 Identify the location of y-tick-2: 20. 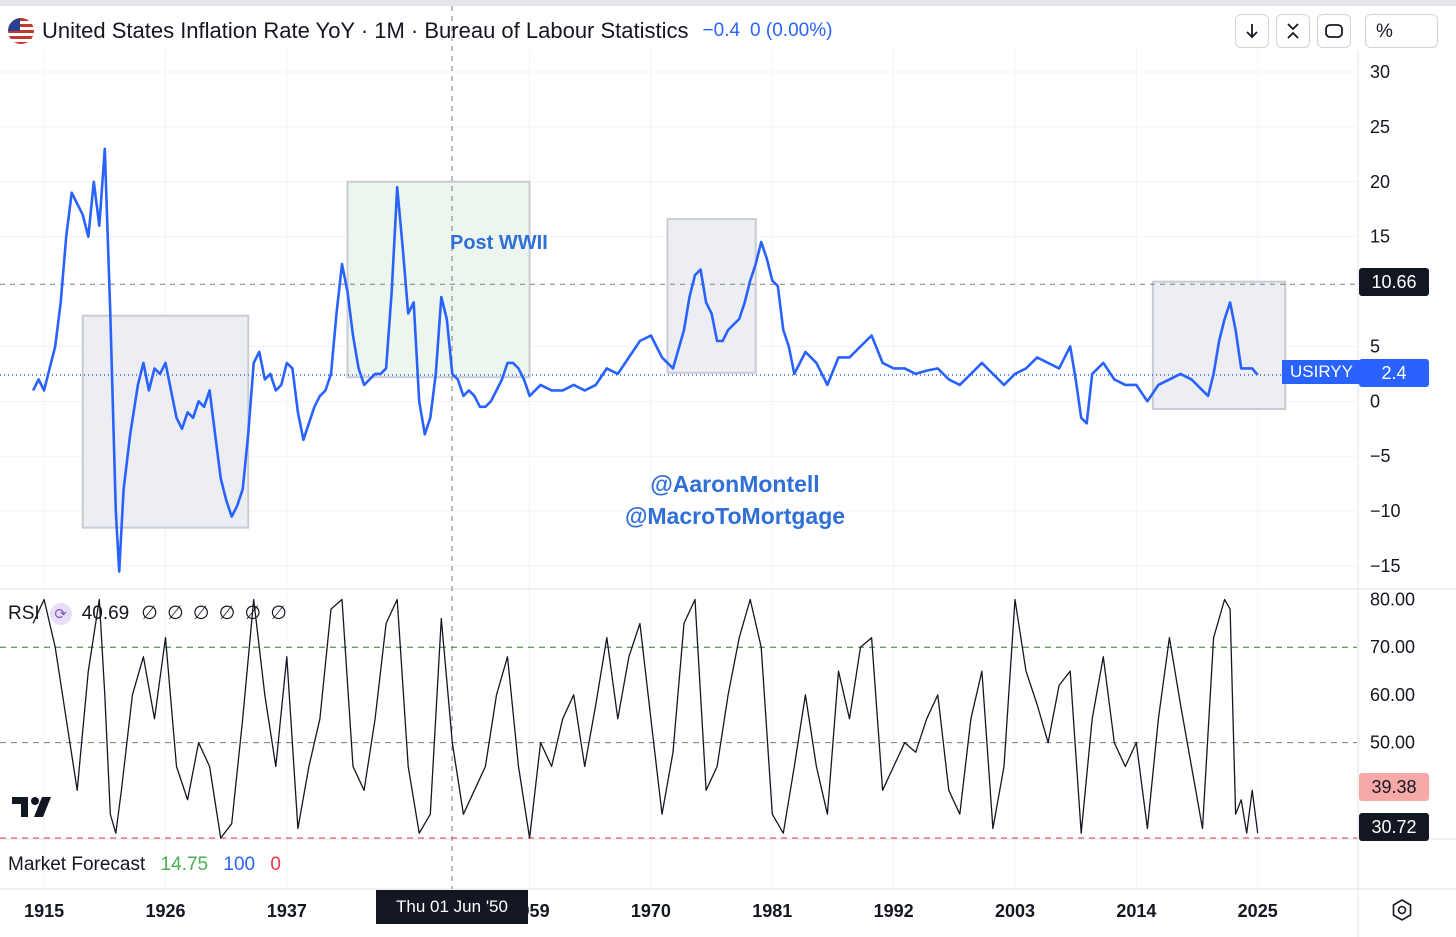
(1380, 182).